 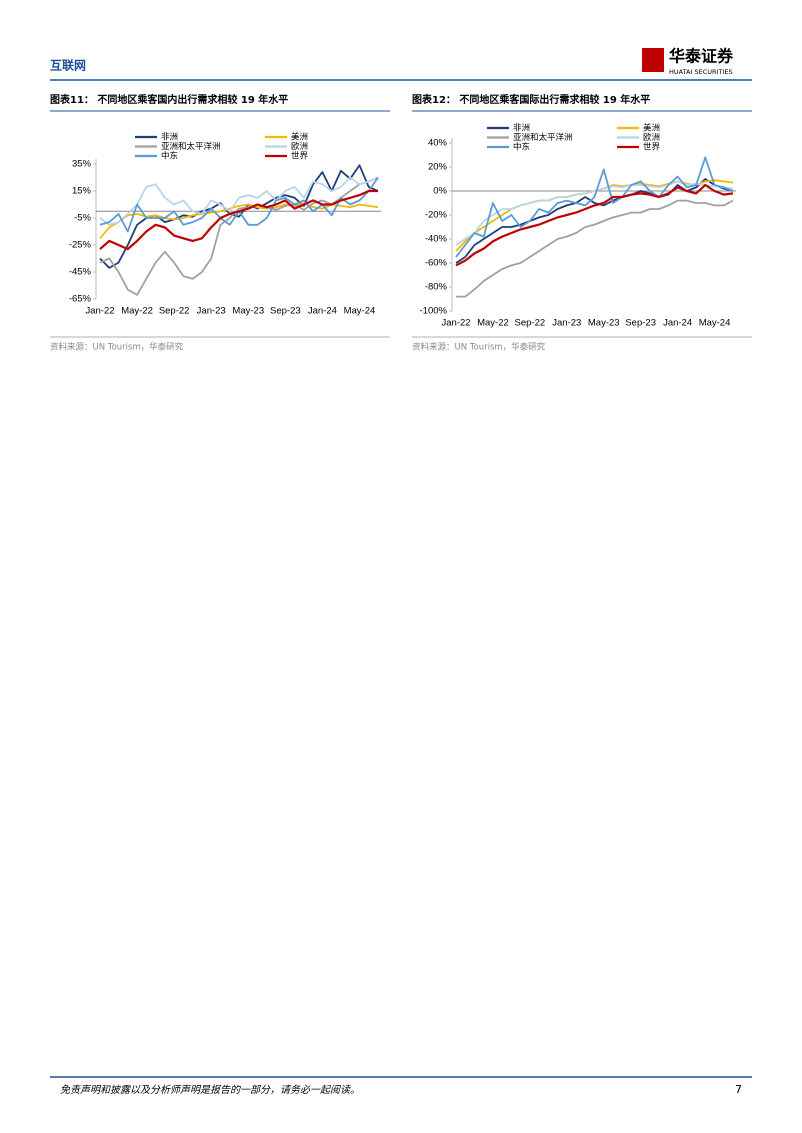 What do you see at coordinates (82, 164) in the screenshot?
I see `y-tick-label: 35%` at bounding box center [82, 164].